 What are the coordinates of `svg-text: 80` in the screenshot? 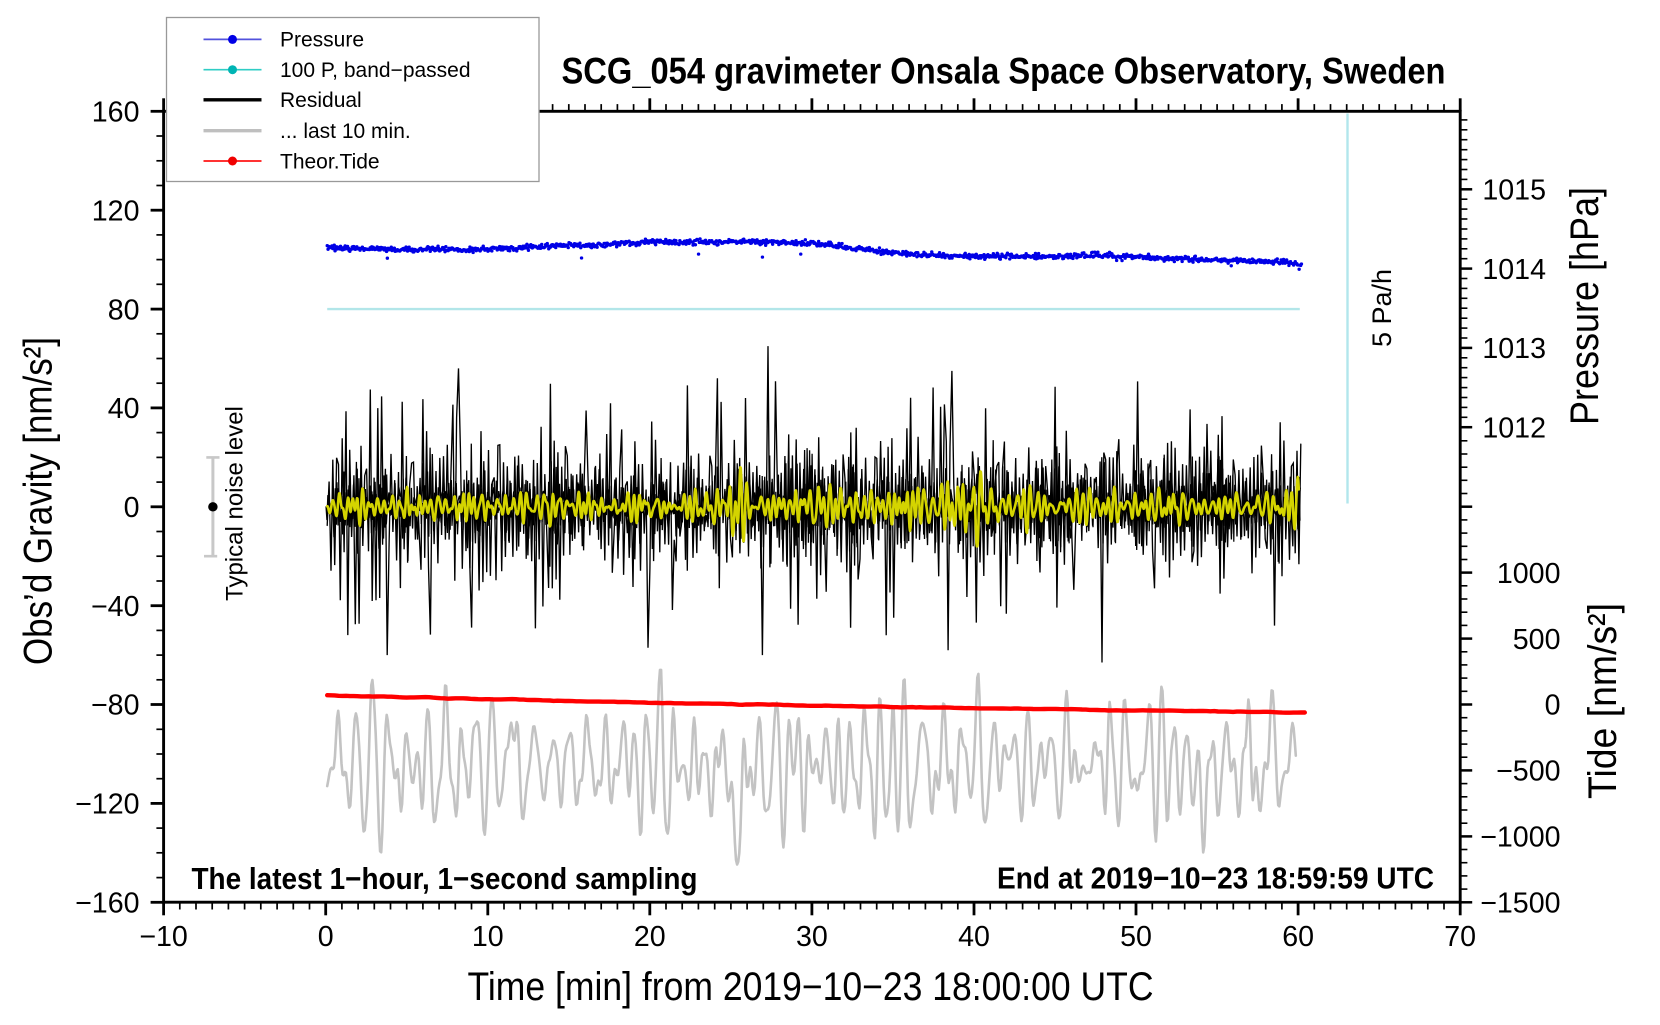 It's located at (124, 310).